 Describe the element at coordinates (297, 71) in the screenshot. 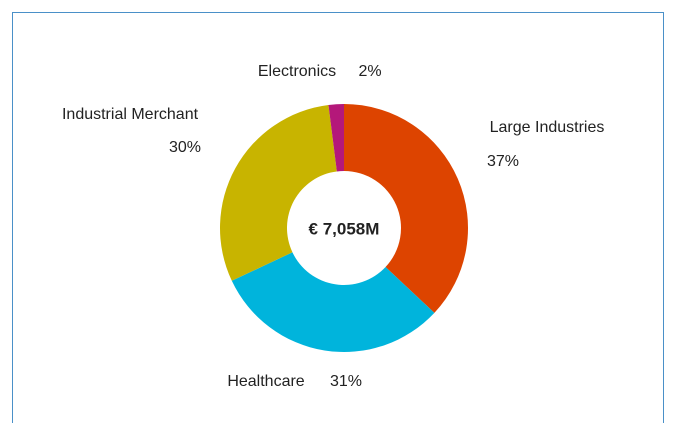

I see `slice-label: Electronics` at that location.